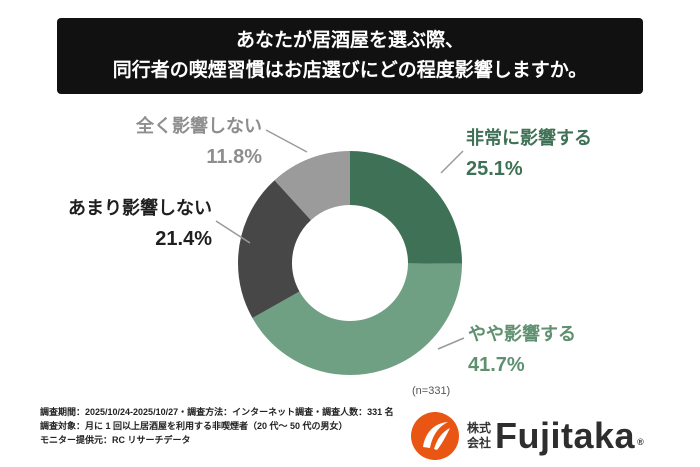  What do you see at coordinates (199, 126) in the screenshot?
I see `segment-name: 全く影響しない` at bounding box center [199, 126].